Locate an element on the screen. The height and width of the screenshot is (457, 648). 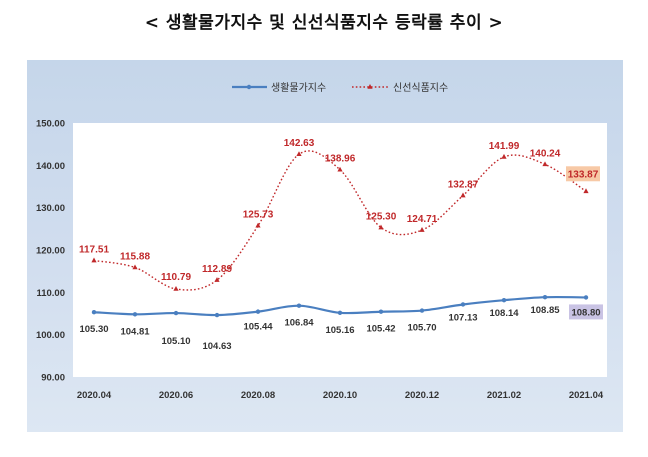
data-label-living-price: 108.14 is located at coordinates (504, 313).